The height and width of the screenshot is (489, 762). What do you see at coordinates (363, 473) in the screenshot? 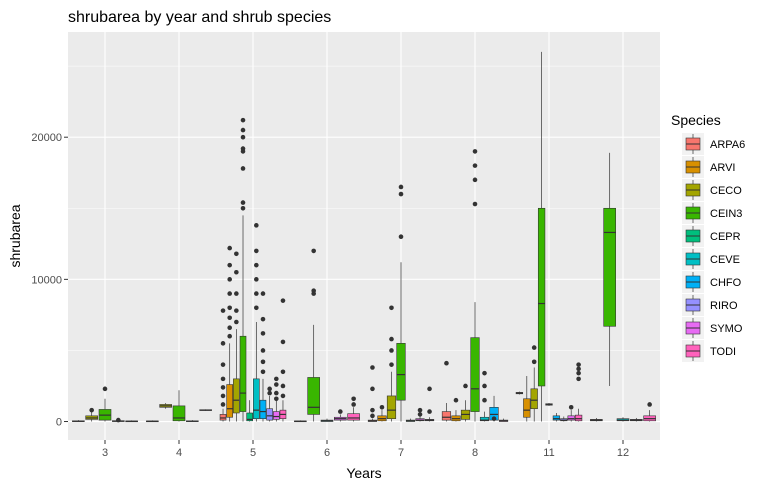
I see `x-axis-title: Years` at bounding box center [363, 473].